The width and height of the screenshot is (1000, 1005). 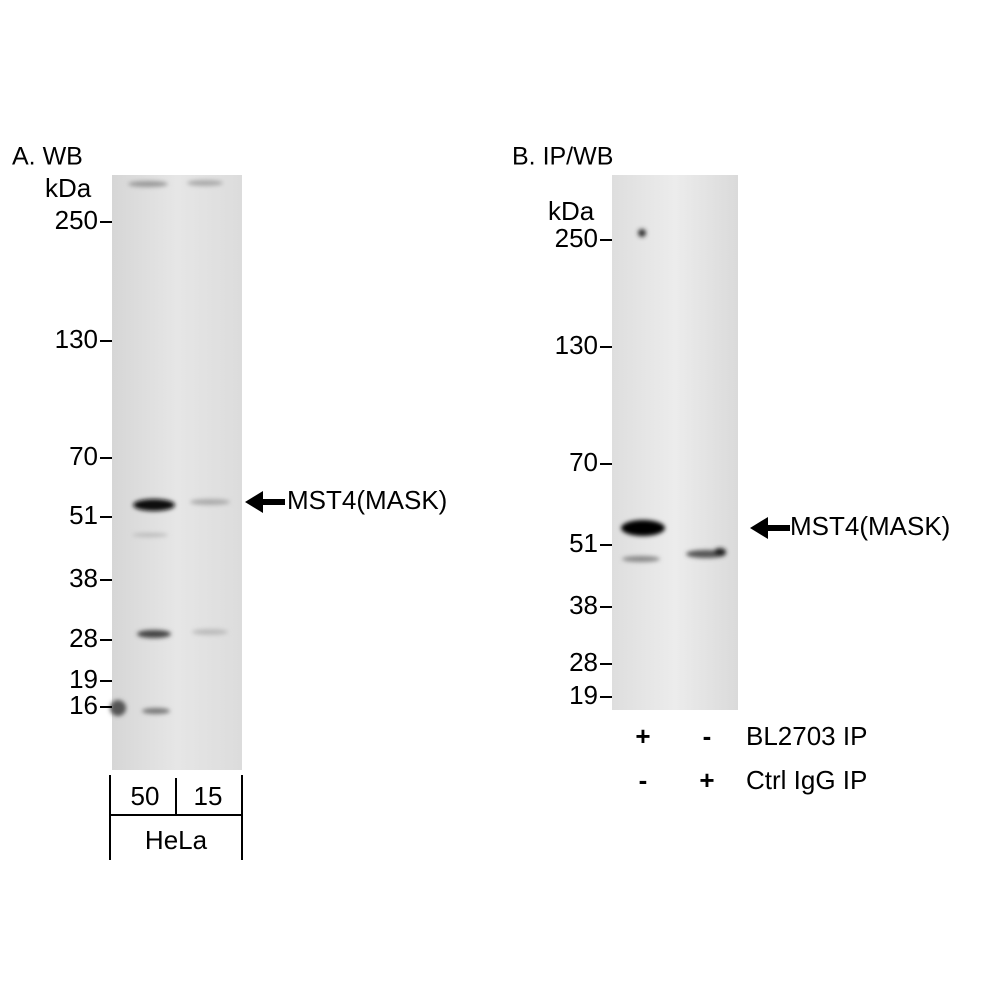 What do you see at coordinates (208, 796) in the screenshot?
I see `lane-label: 15` at bounding box center [208, 796].